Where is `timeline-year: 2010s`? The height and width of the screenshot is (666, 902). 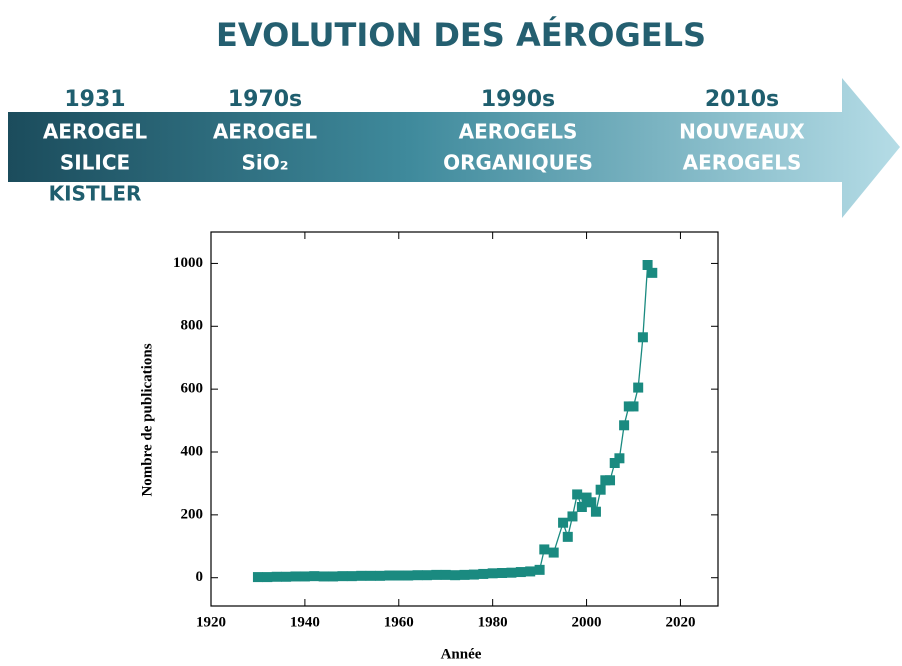 timeline-year: 2010s is located at coordinates (742, 99).